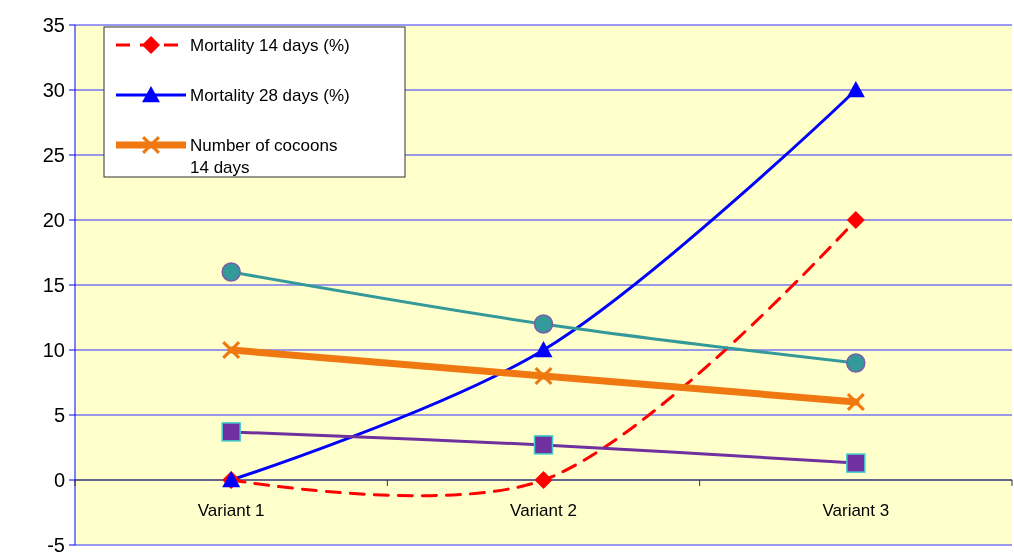 This screenshot has width=1014, height=553. Describe the element at coordinates (53, 220) in the screenshot. I see `y-tick-label: 20` at that location.